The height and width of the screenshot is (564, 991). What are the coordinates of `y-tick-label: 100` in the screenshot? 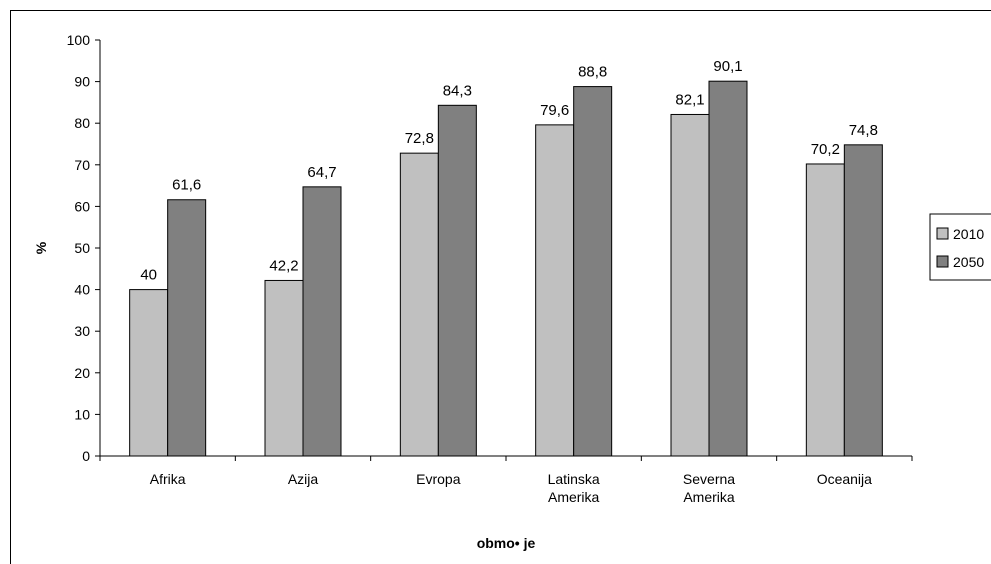 It's located at (79, 40).